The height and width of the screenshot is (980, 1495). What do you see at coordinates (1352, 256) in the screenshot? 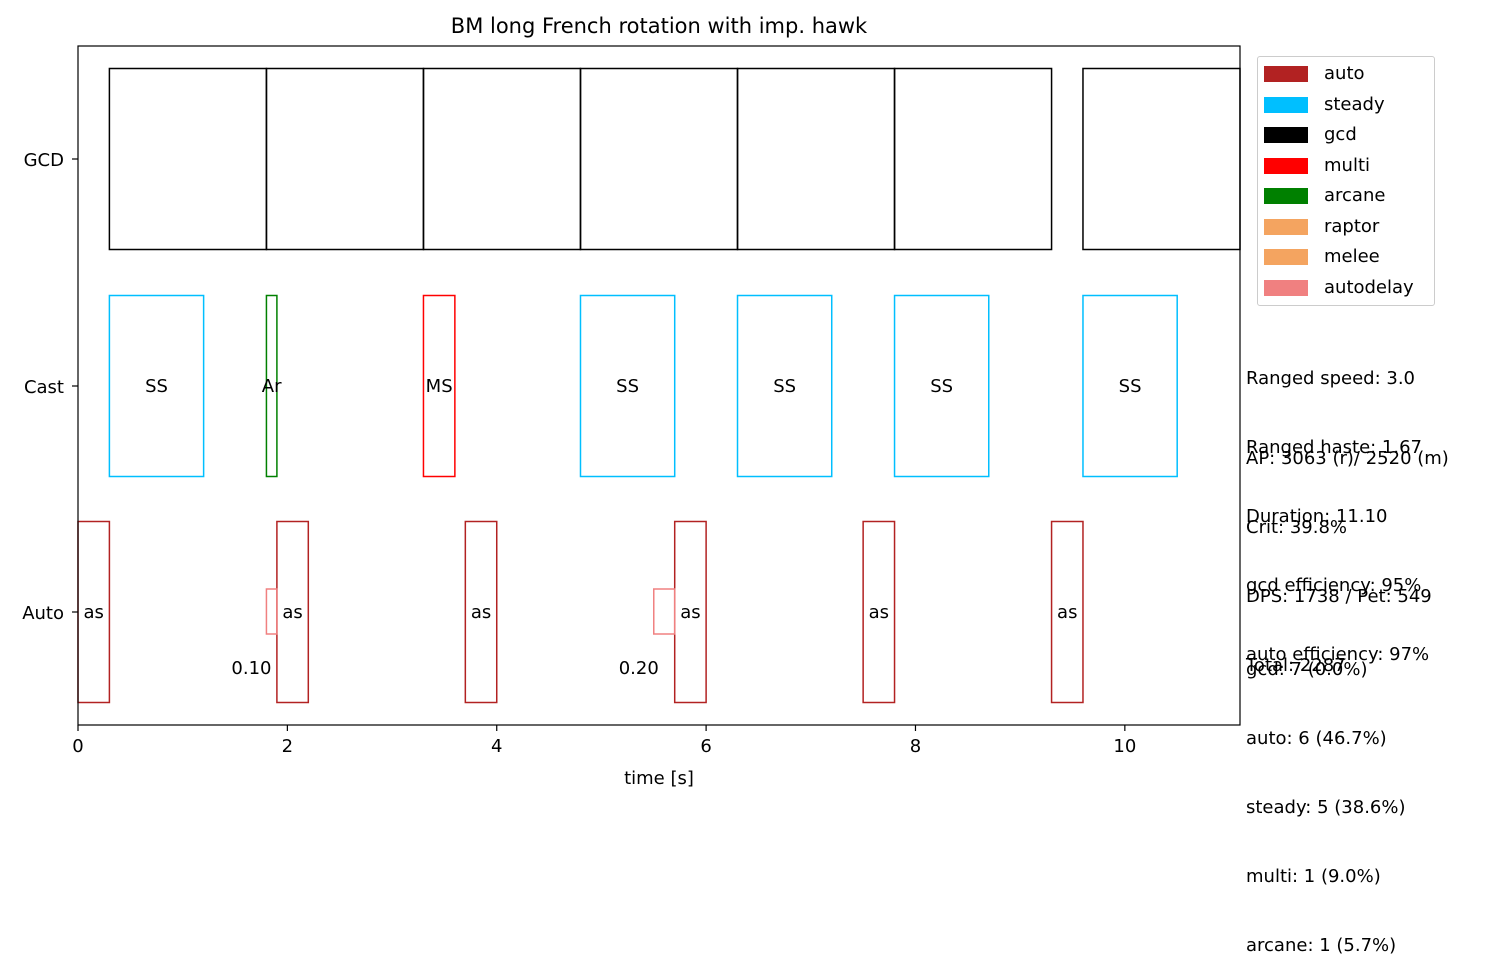
I see `legend-label: melee` at bounding box center [1352, 256].